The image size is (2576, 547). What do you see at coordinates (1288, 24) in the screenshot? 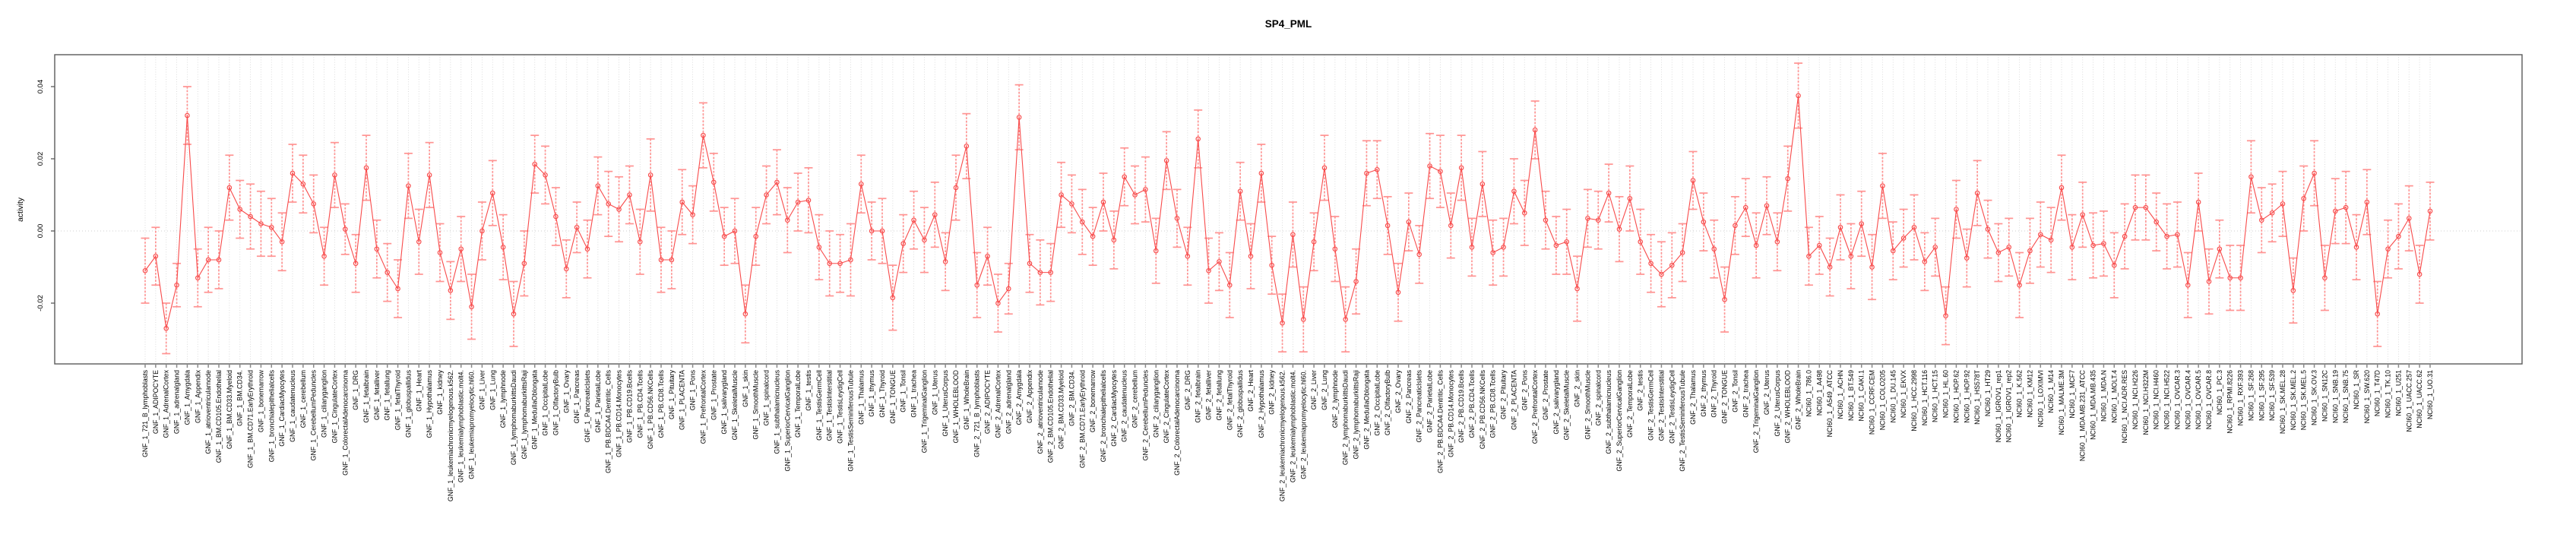
I see `chart-title: SP4_PML` at bounding box center [1288, 24].